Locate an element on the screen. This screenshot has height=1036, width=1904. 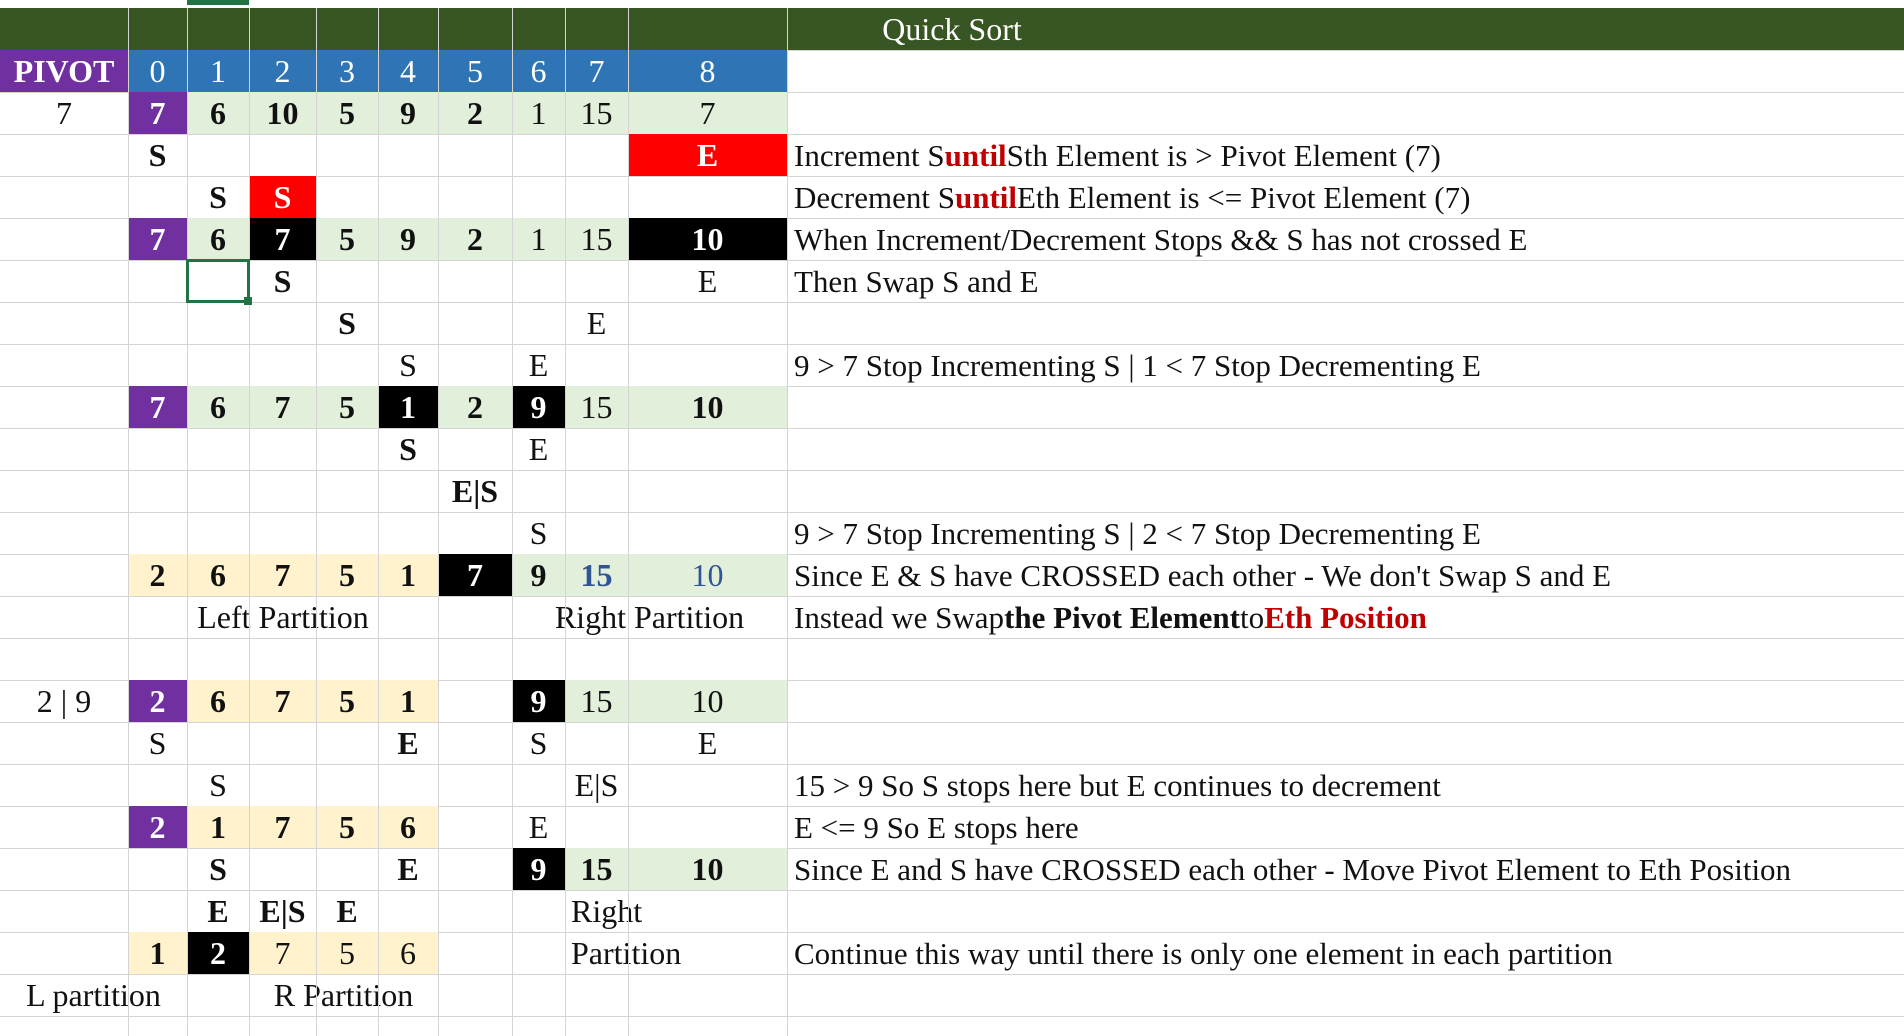
index-header: 0 is located at coordinates (157, 71).